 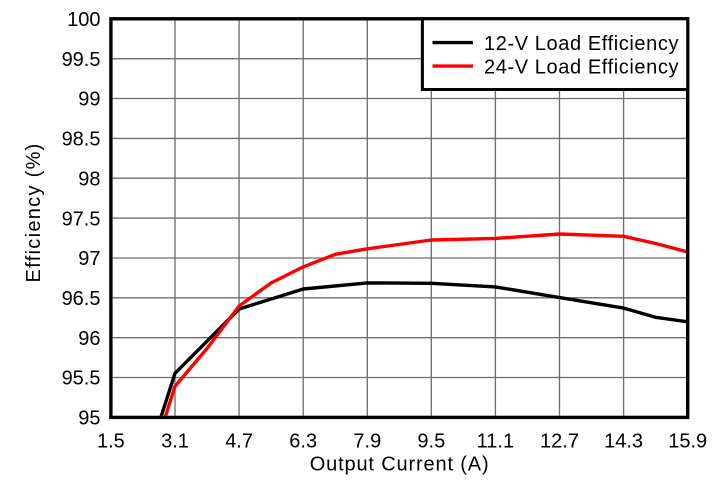 What do you see at coordinates (303, 442) in the screenshot?
I see `svg-text: 6.3` at bounding box center [303, 442].